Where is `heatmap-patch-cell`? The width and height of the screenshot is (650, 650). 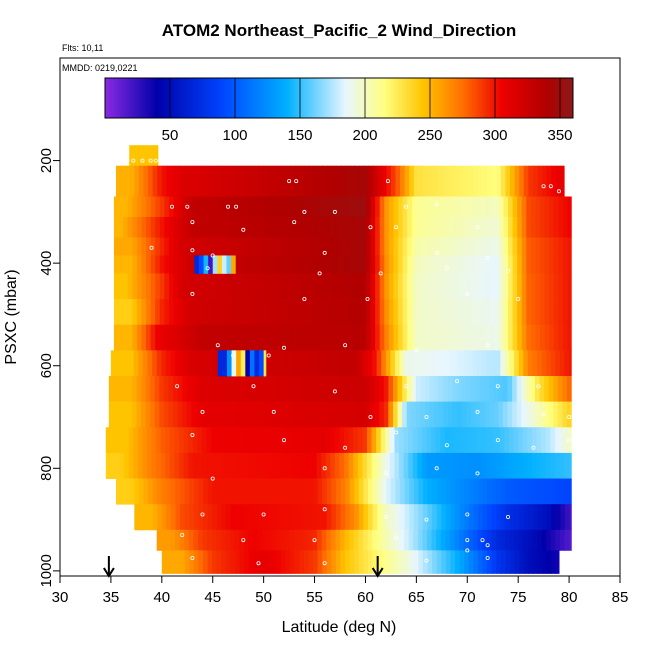
heatmap-patch-cell is located at coordinates (234, 363).